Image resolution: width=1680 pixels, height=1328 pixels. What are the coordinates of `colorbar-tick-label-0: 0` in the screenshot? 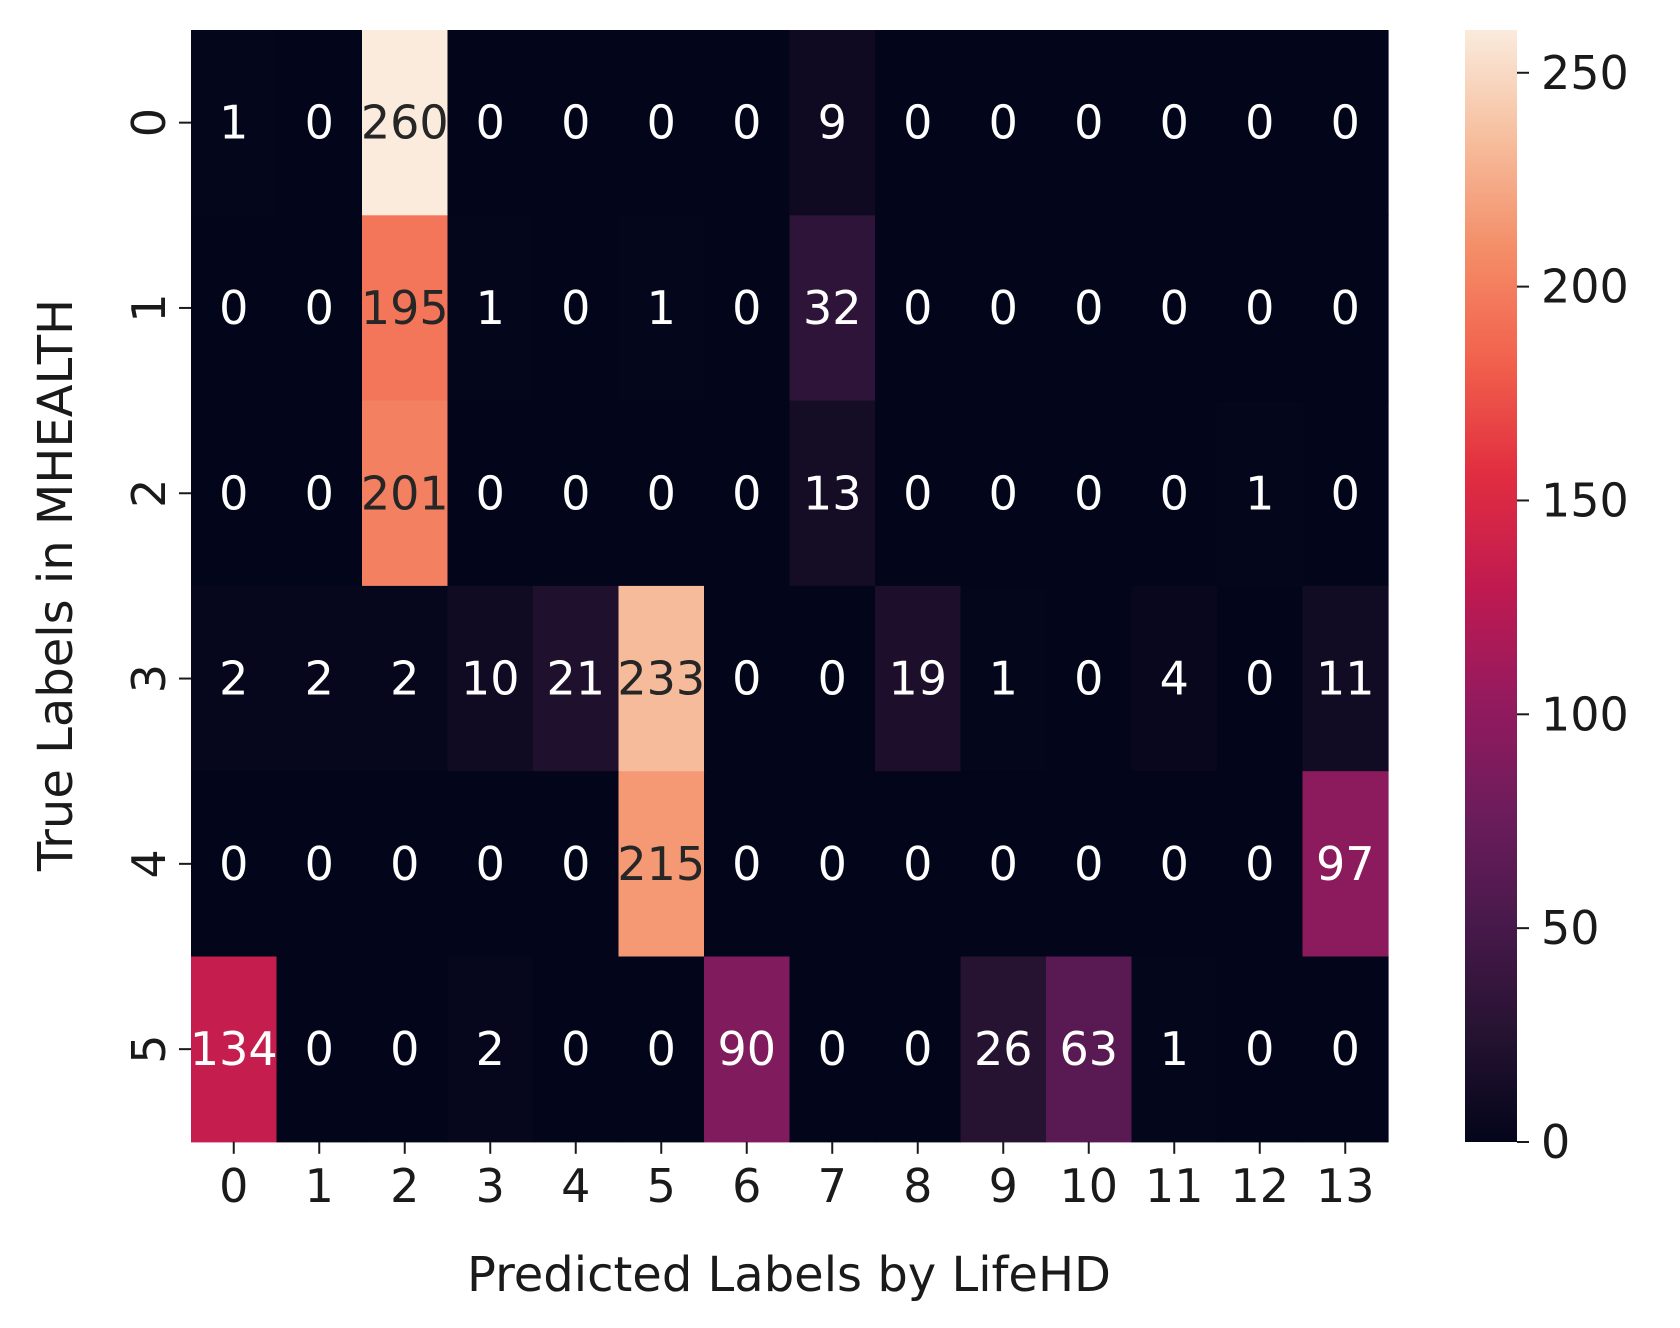 It's located at (1555, 1142).